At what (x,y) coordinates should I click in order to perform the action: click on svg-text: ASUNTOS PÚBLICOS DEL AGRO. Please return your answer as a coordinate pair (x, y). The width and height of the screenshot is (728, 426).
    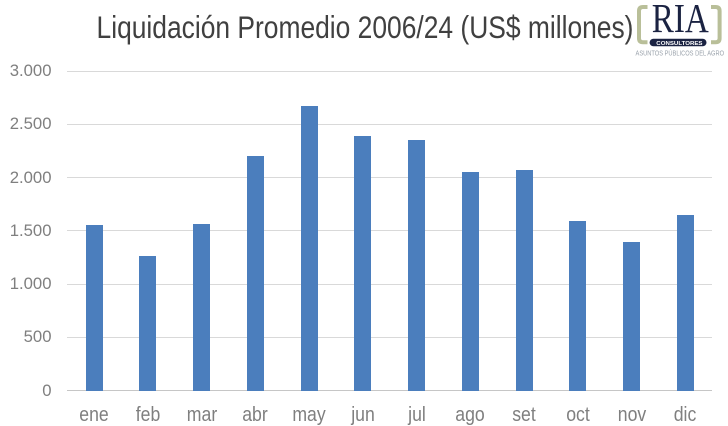
    Looking at the image, I should click on (680, 53).